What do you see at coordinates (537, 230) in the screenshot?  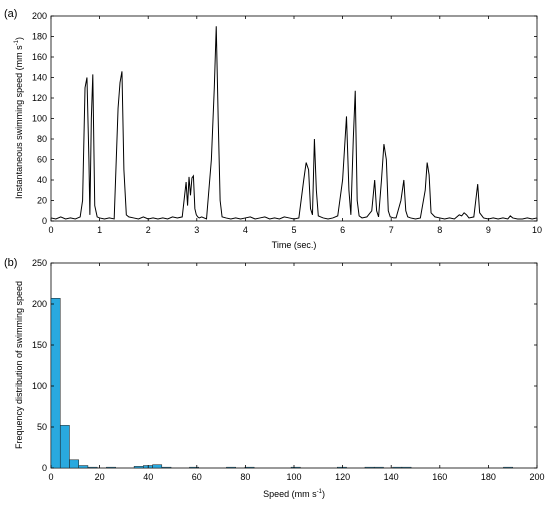 I see `panel-a-x-tick-label: 10` at bounding box center [537, 230].